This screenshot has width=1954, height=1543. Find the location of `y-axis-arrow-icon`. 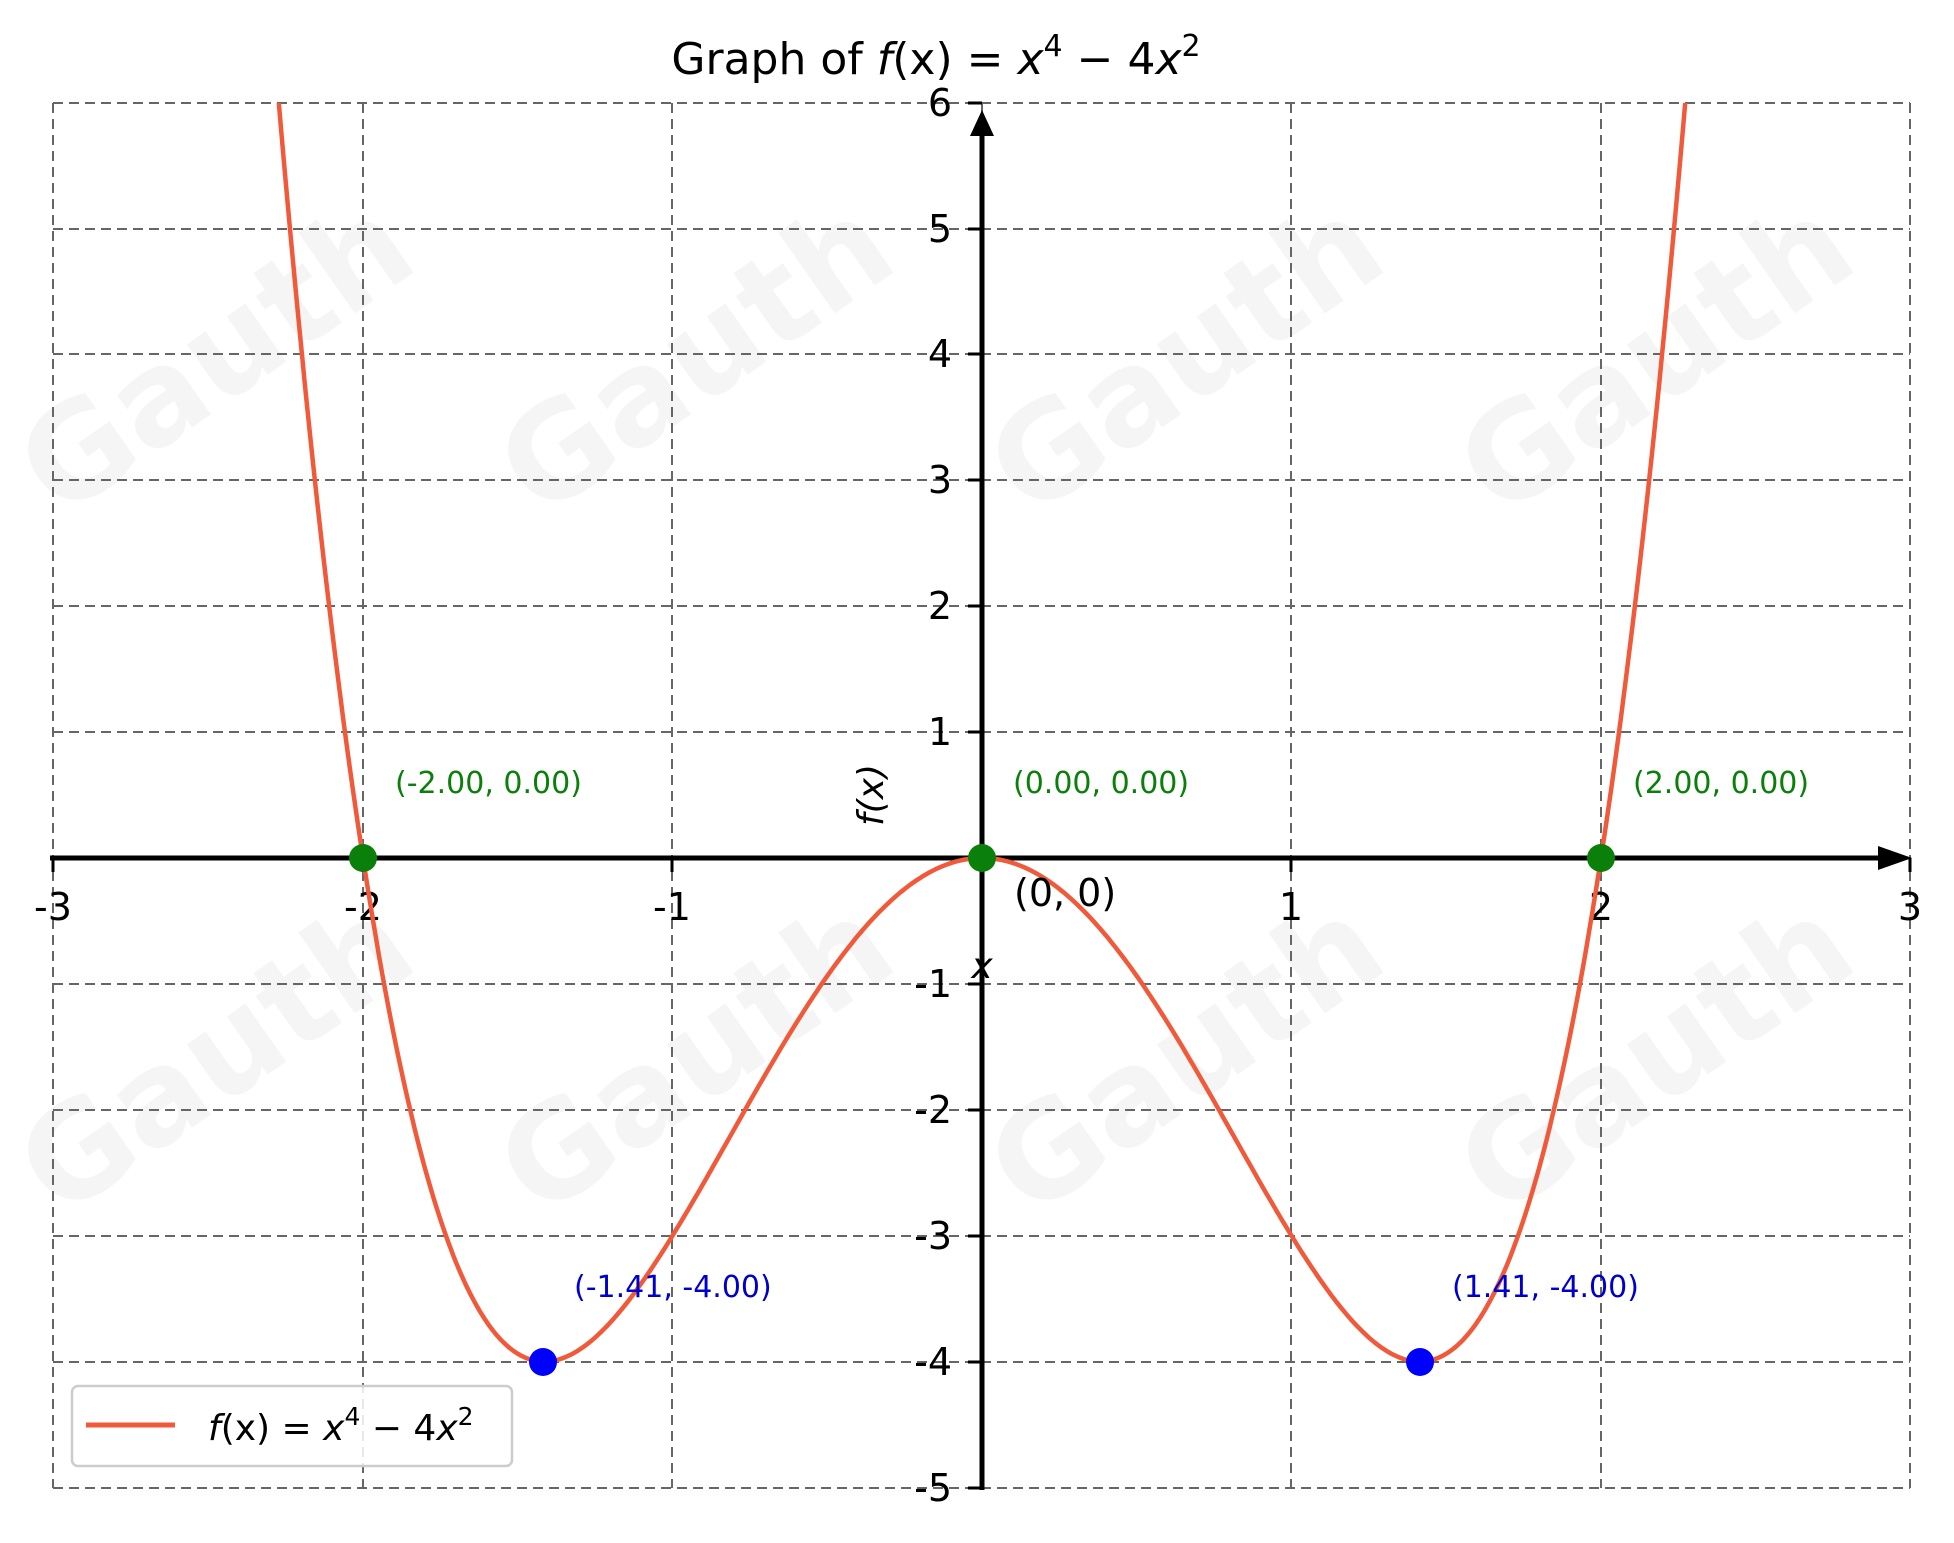

y-axis-arrow-icon is located at coordinates (982, 123).